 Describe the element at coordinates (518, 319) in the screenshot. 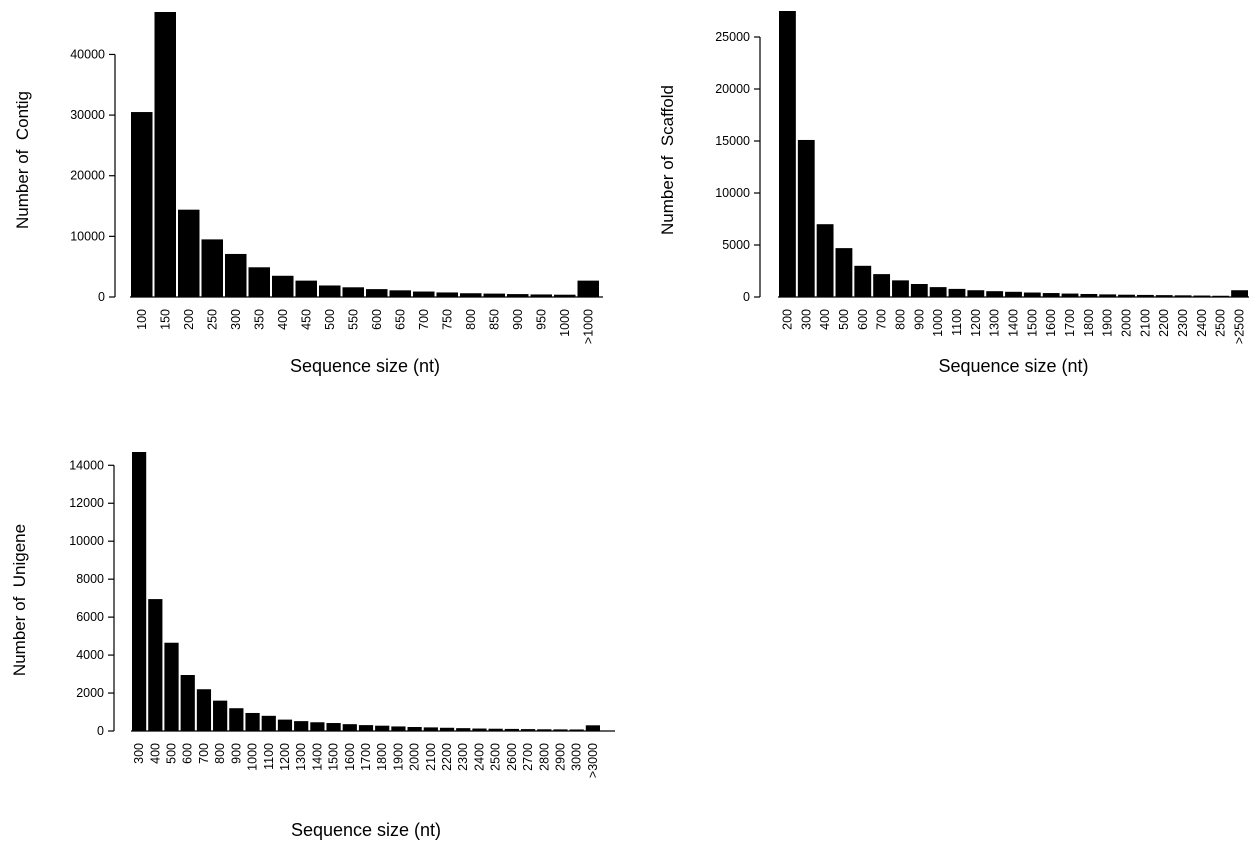

I see `x-tick-label: 900` at that location.